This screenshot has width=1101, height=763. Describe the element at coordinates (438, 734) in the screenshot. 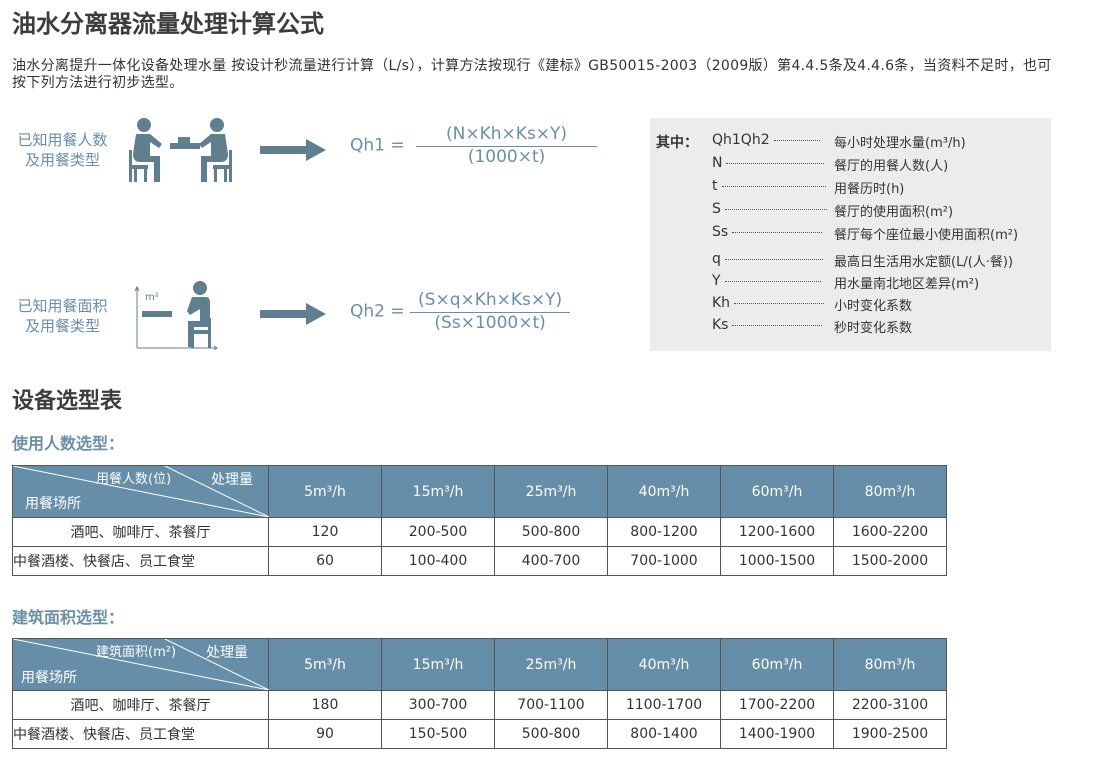

I see `value-cell: 150-500` at that location.